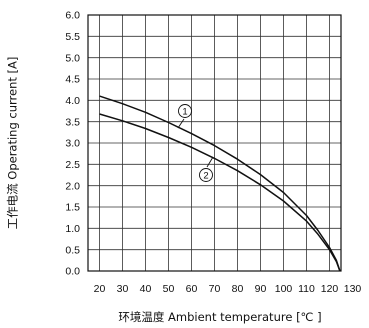 The height and width of the screenshot is (328, 369). I want to click on y-tick-label: 4.5, so click(72, 80).